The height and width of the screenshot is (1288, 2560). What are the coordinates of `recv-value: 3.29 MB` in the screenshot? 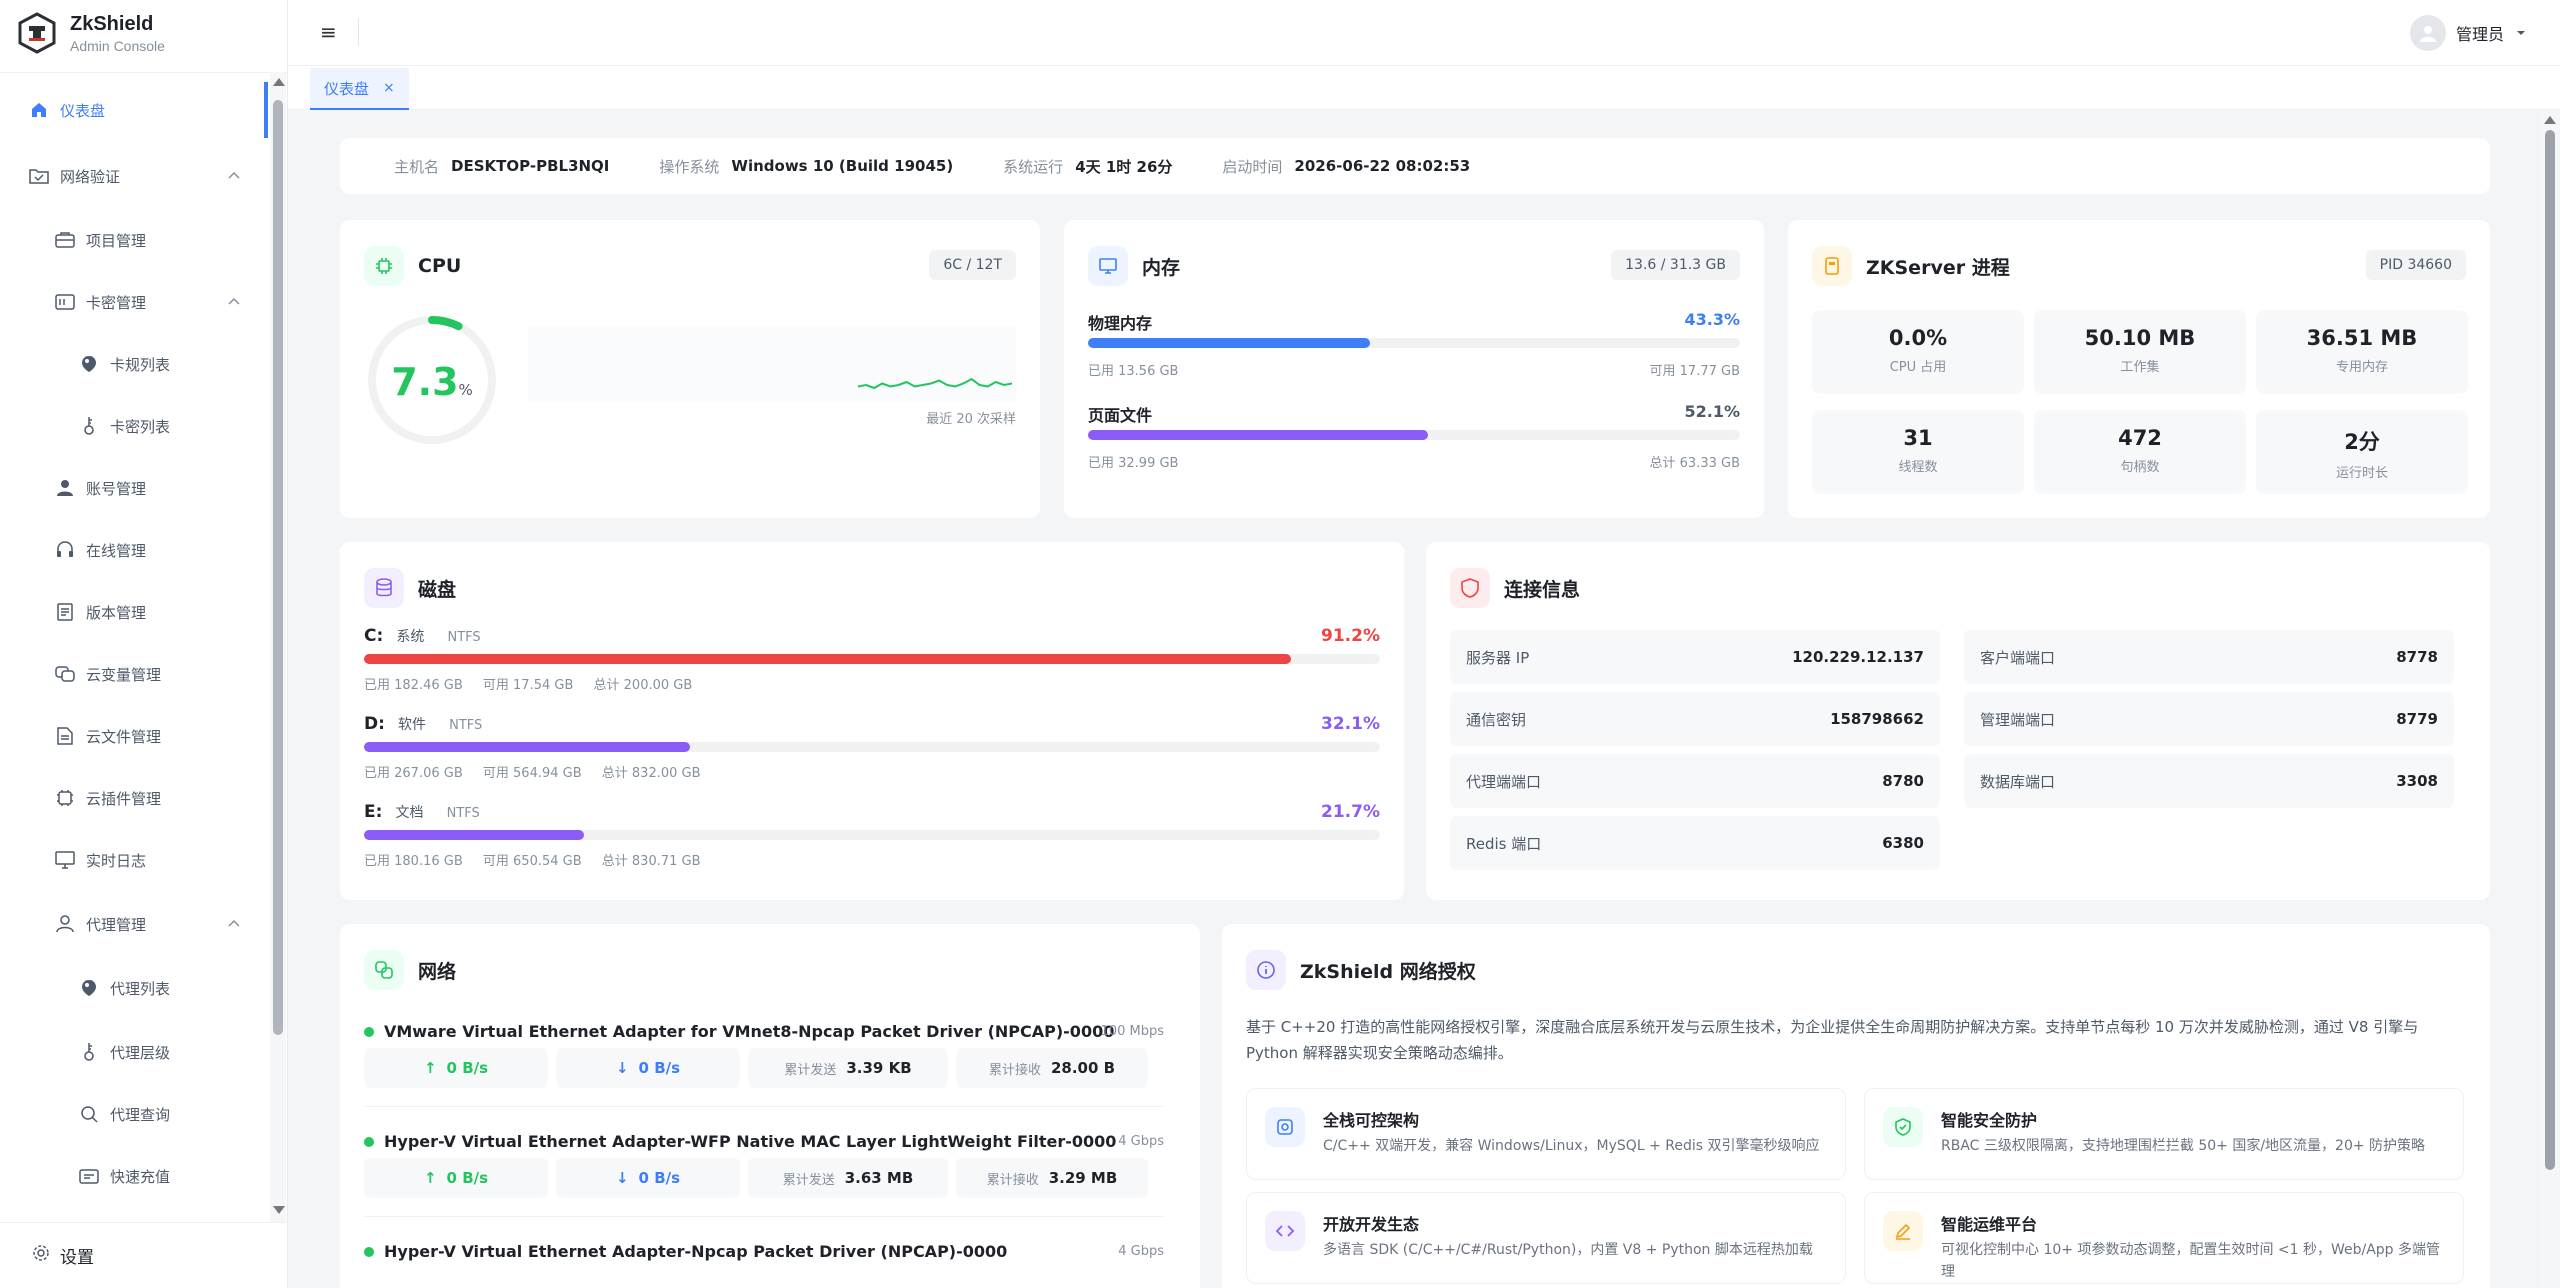 It's located at (1083, 1178).